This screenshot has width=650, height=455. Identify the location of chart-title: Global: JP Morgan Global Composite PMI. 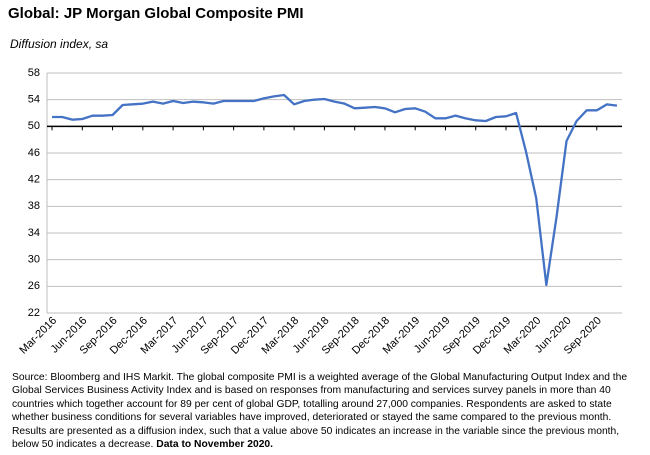
(156, 13).